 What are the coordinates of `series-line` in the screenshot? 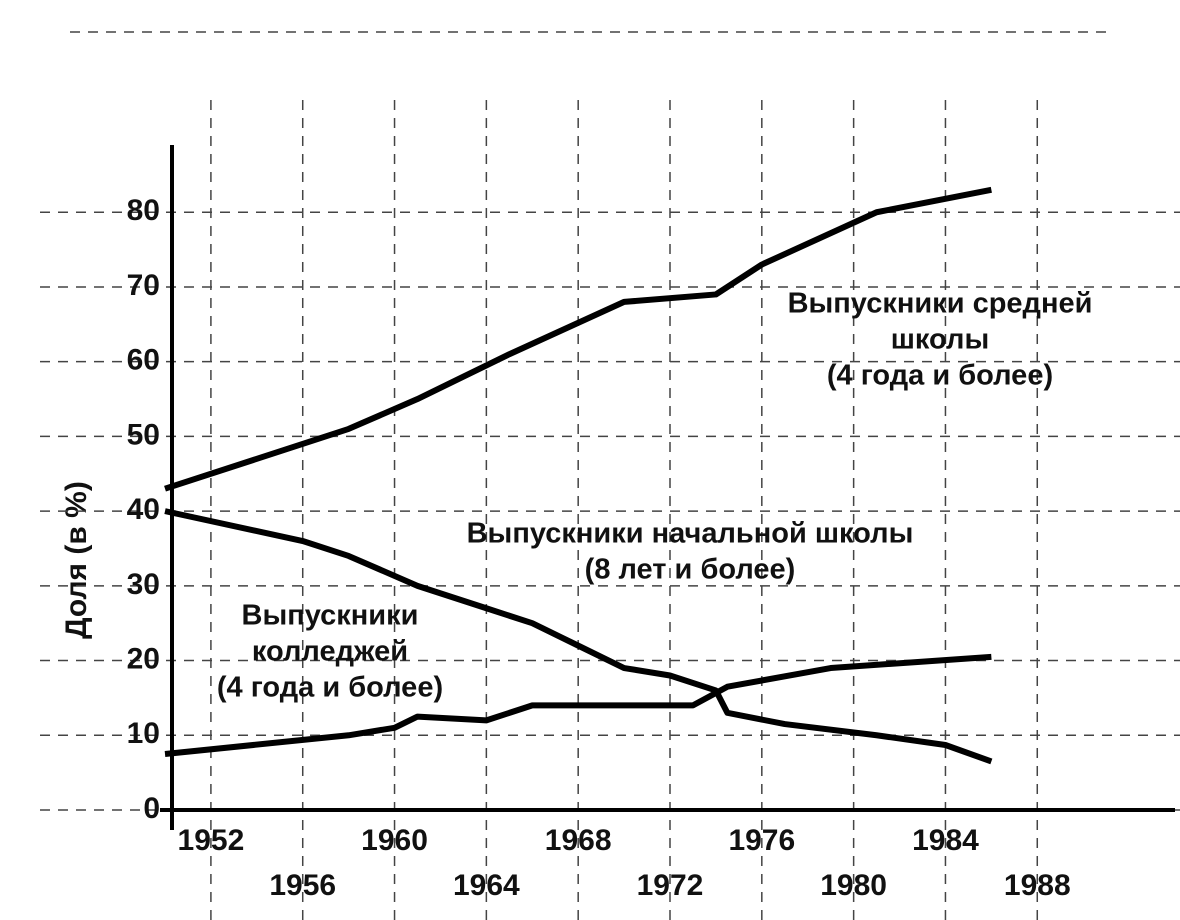 It's located at (578, 705).